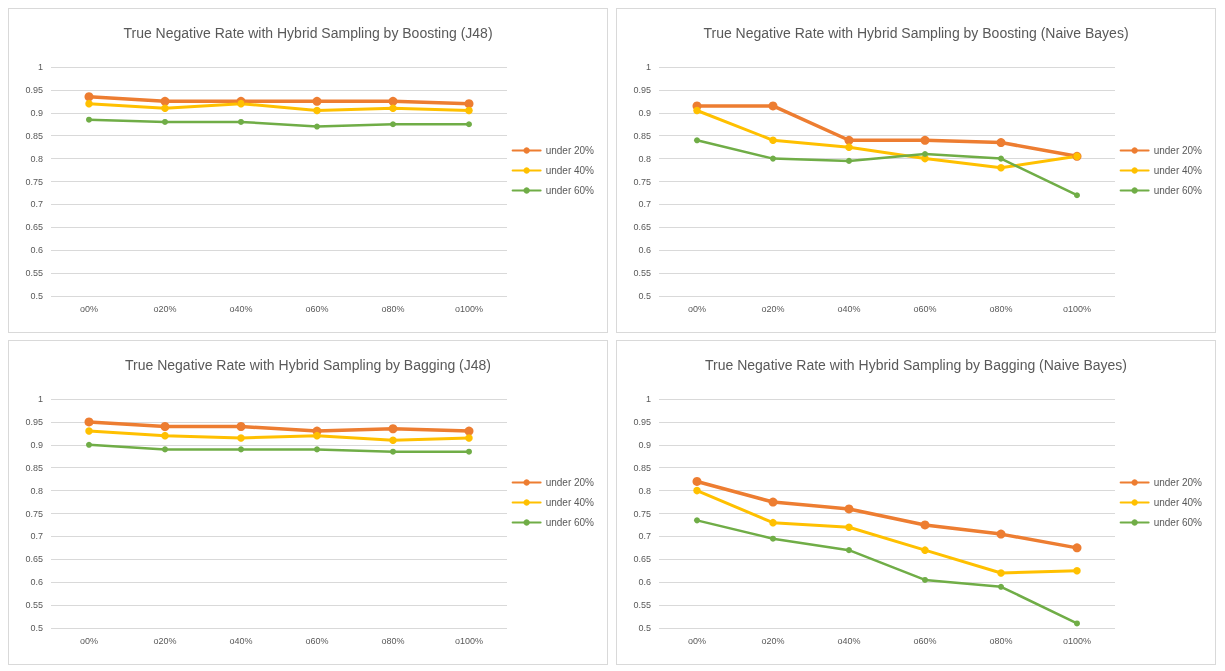 The height and width of the screenshot is (671, 1225). Describe the element at coordinates (916, 33) in the screenshot. I see `chart-title: True Negative Rate with Hybrid Sampling by Boosting (Naive Bayes)` at that location.